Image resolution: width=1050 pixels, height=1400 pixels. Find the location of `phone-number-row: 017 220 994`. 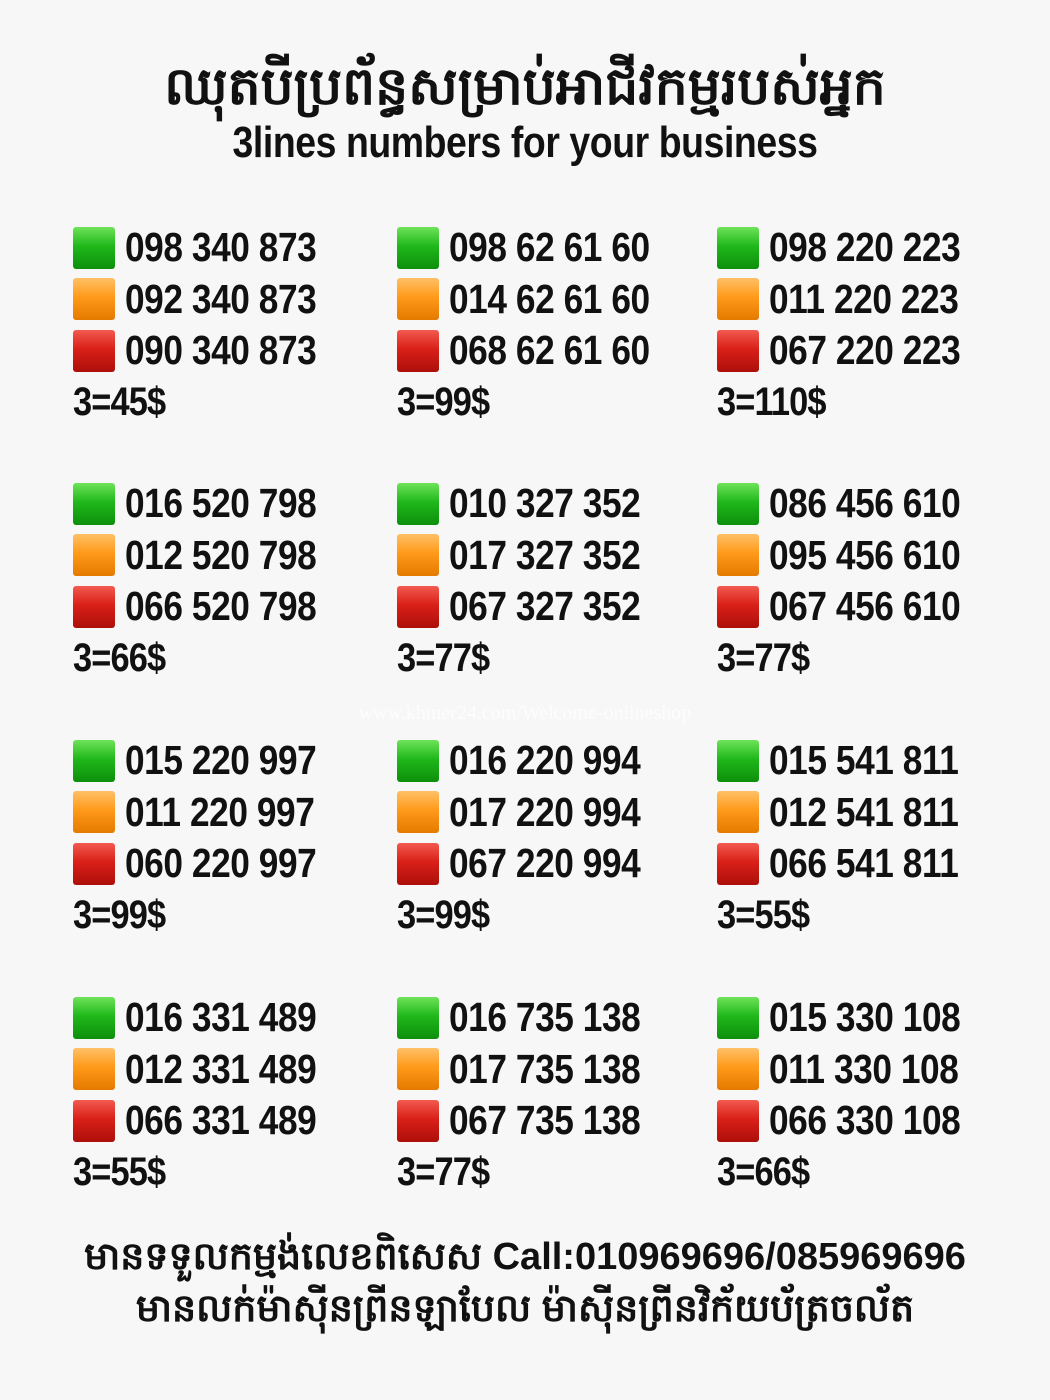

phone-number-row: 017 220 994 is located at coordinates (557, 813).